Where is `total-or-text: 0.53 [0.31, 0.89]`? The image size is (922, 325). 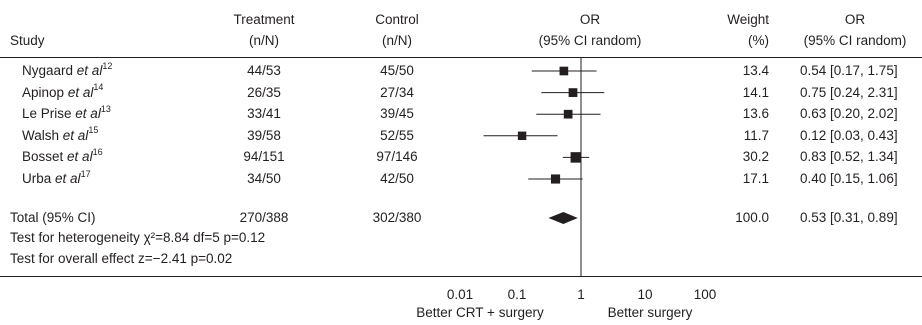 total-or-text: 0.53 [0.31, 0.89] is located at coordinates (849, 217).